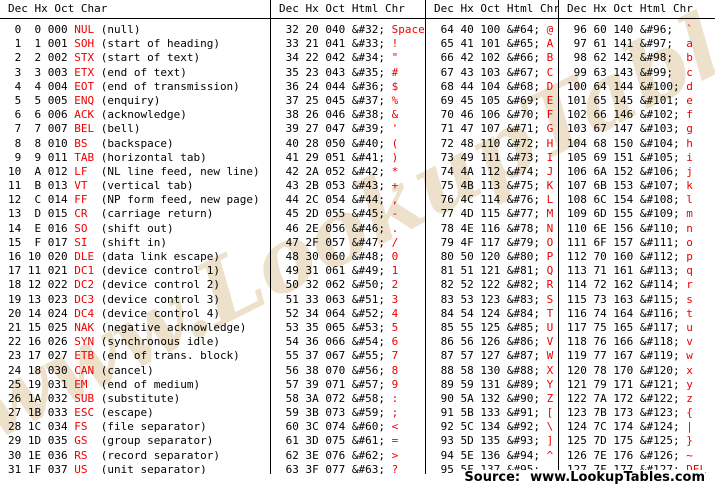 This screenshot has width=715, height=488. Describe the element at coordinates (494, 44) in the screenshot. I see `table-row: 65 41 101 &#65; A` at that location.